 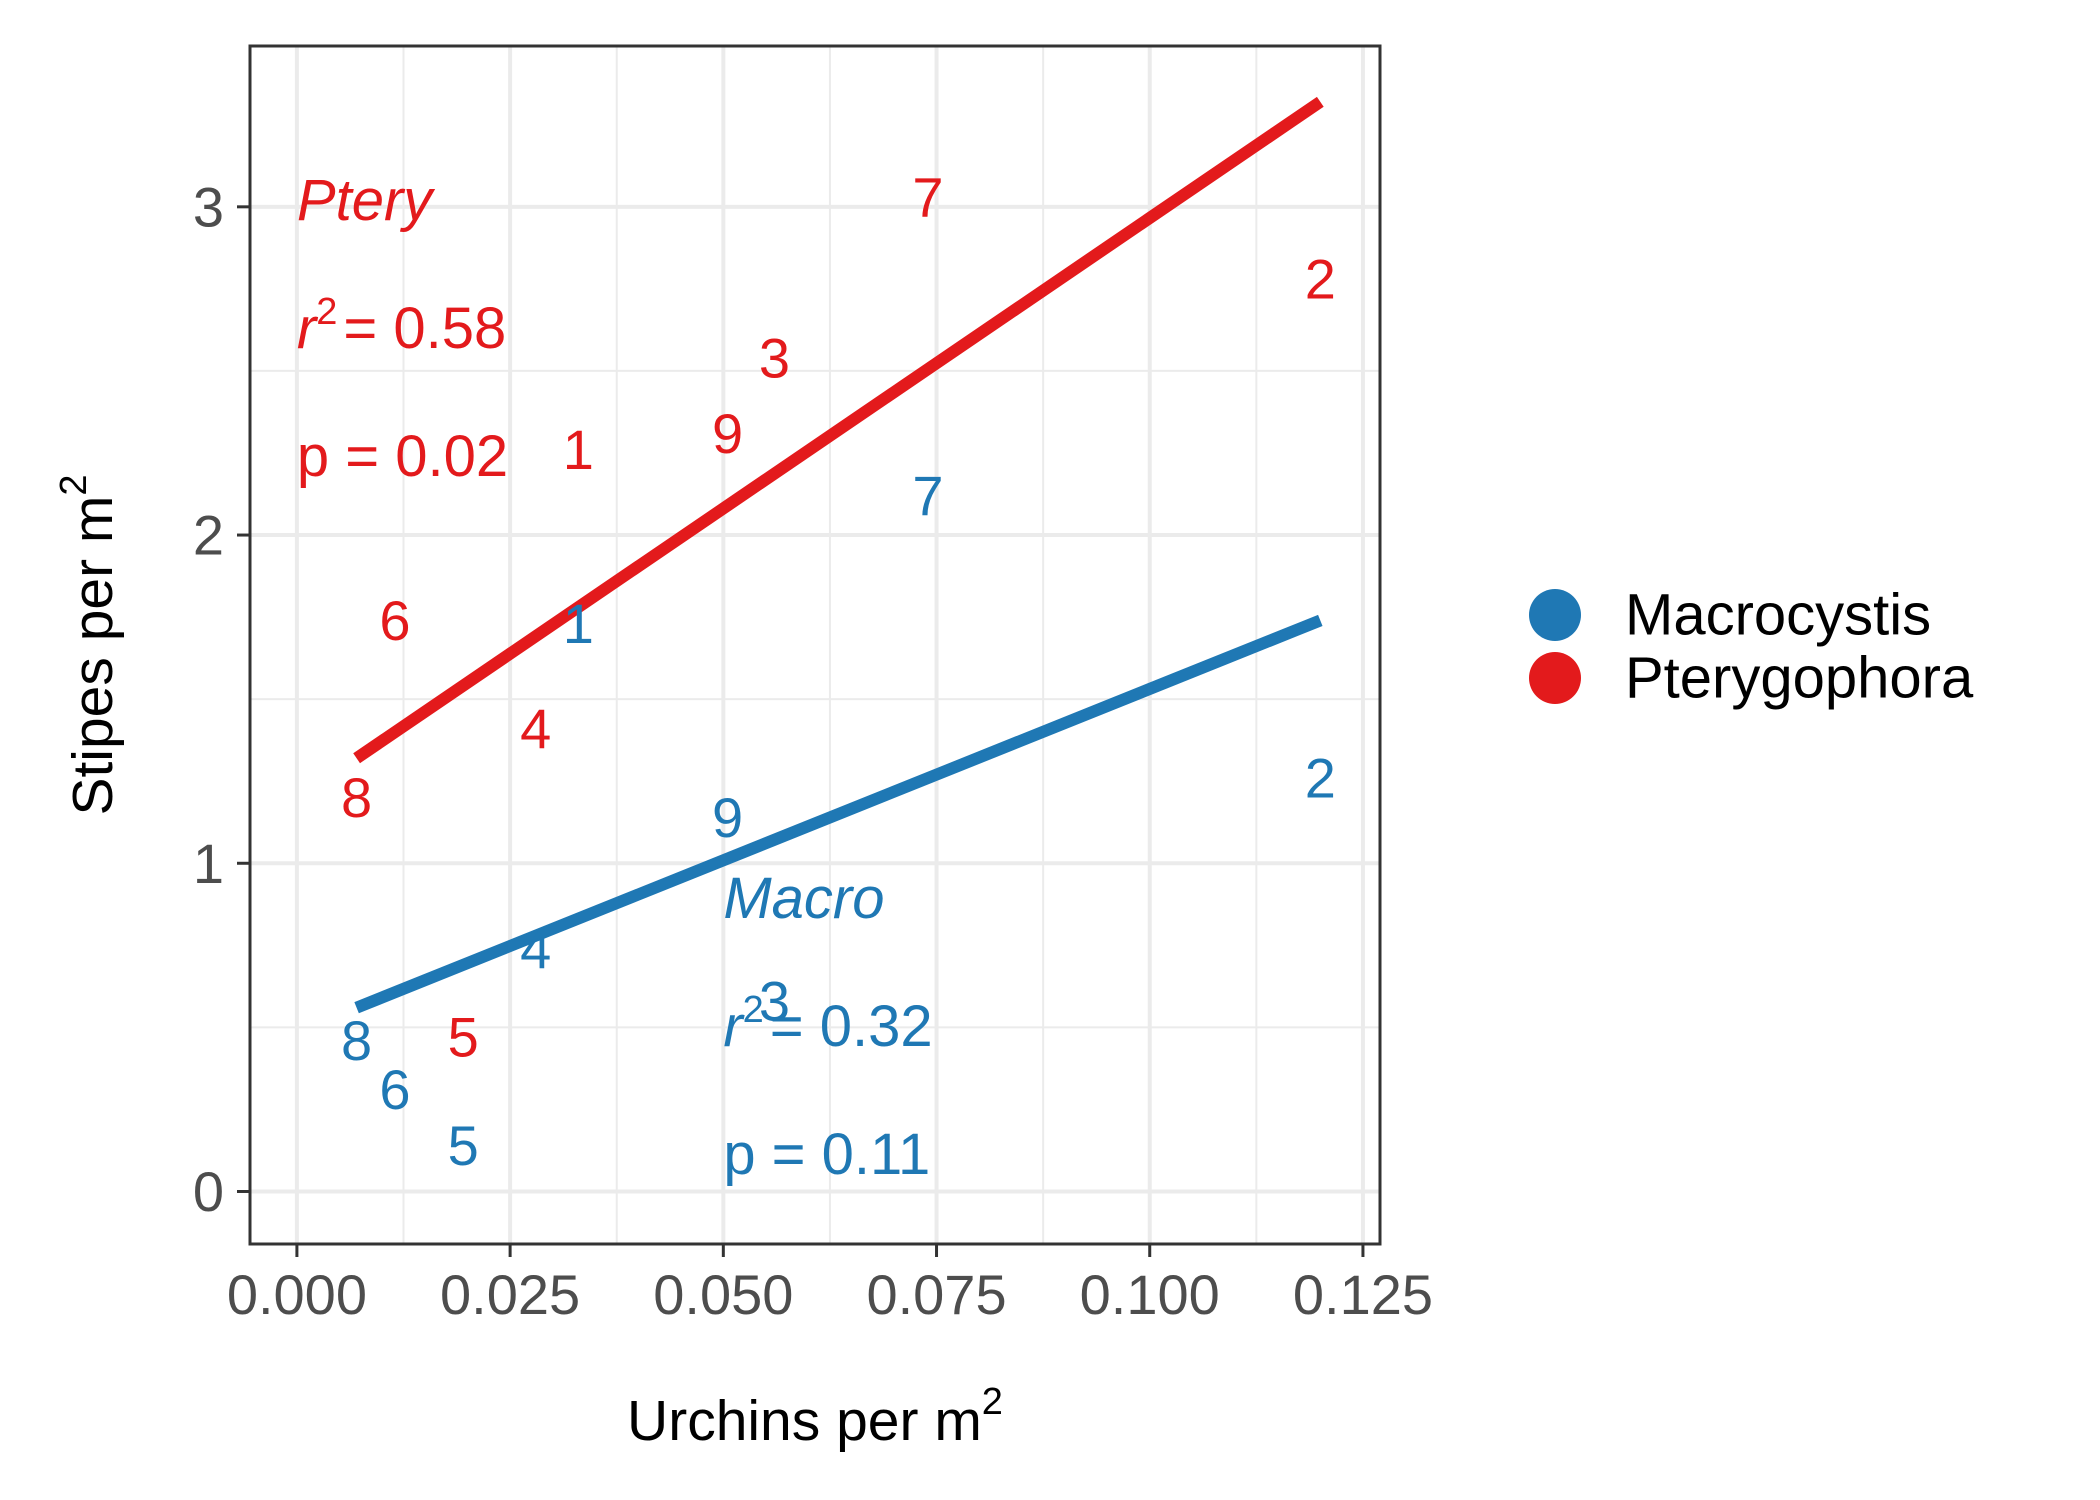 I want to click on annotation-r2: r2 = 0.58, so click(x=401, y=326).